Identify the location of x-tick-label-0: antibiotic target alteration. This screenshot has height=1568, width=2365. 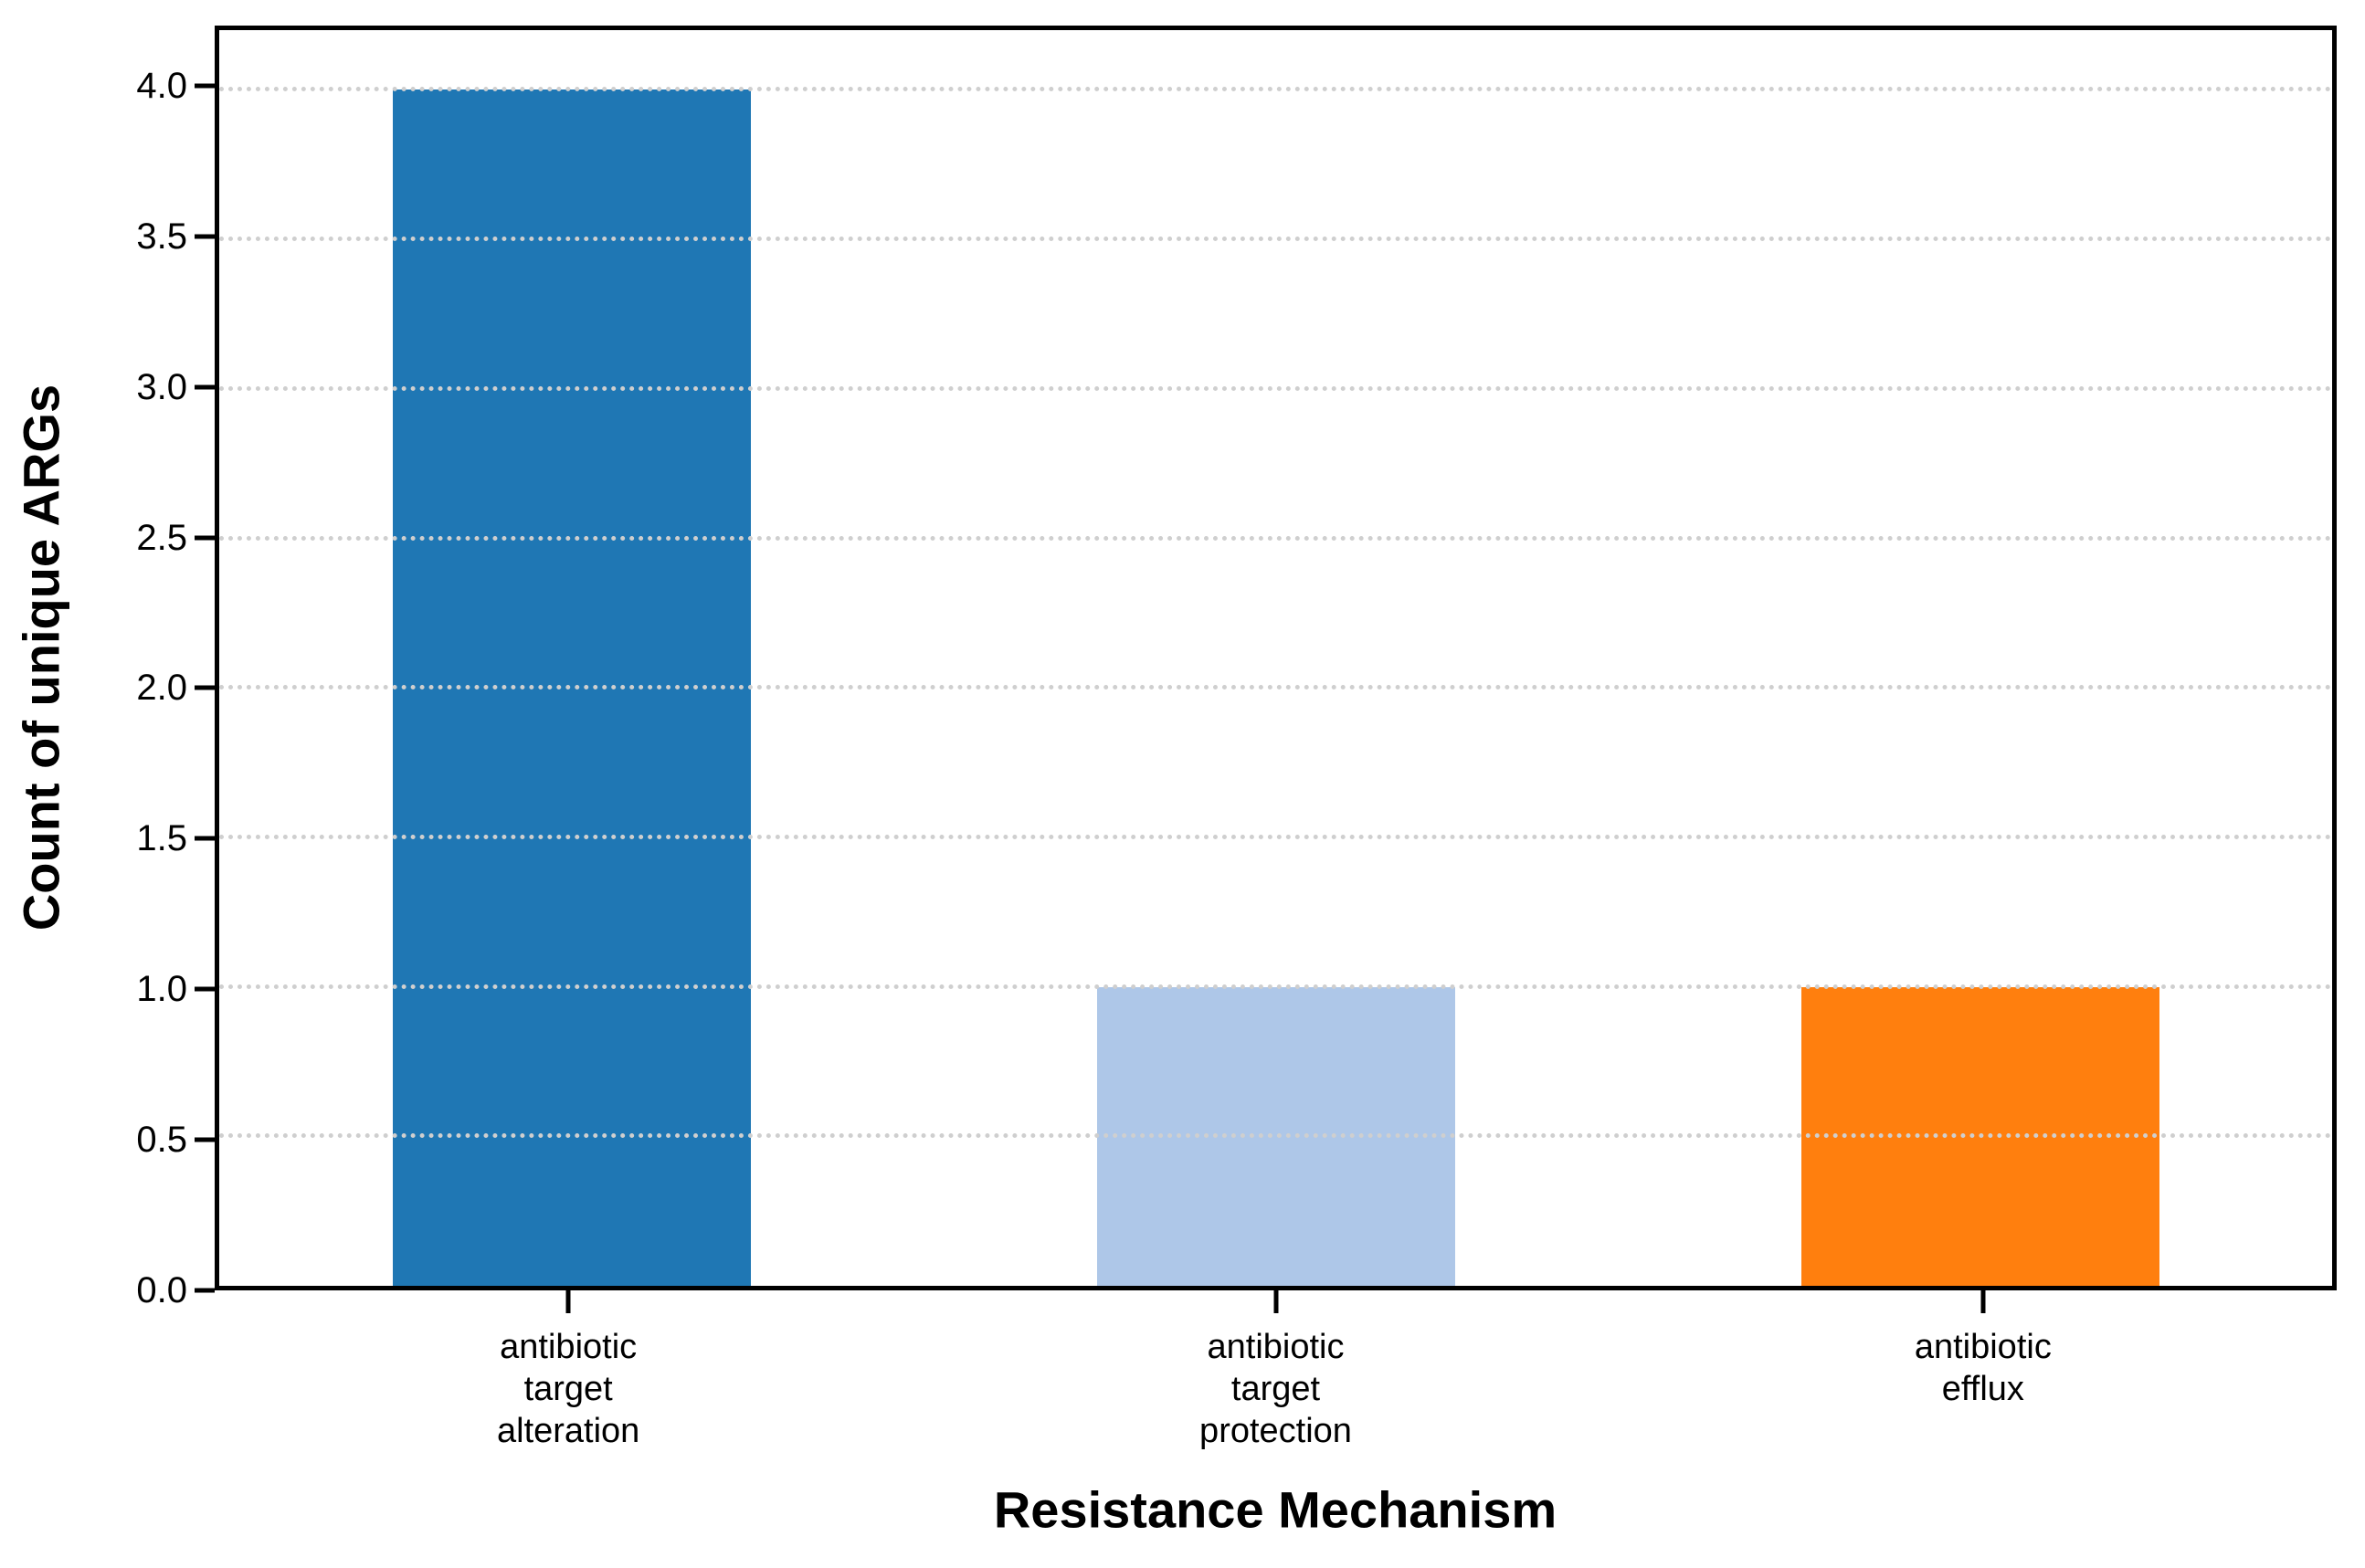
(568, 1389).